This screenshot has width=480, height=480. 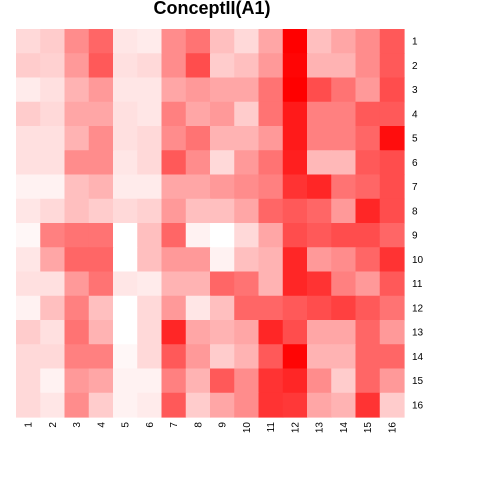 What do you see at coordinates (319, 332) in the screenshot?
I see `heatmap-cell-r13-c13` at bounding box center [319, 332].